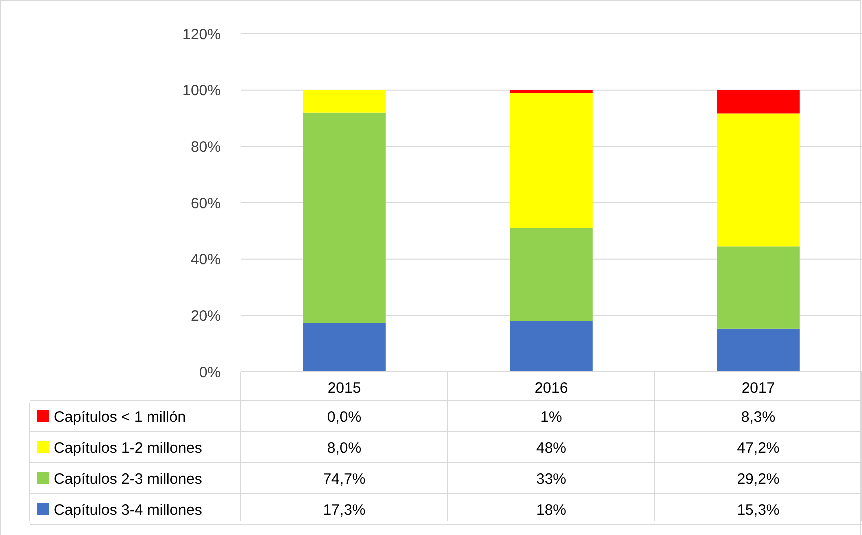 This screenshot has width=862, height=535. What do you see at coordinates (551, 479) in the screenshot?
I see `data-label: 33%` at bounding box center [551, 479].